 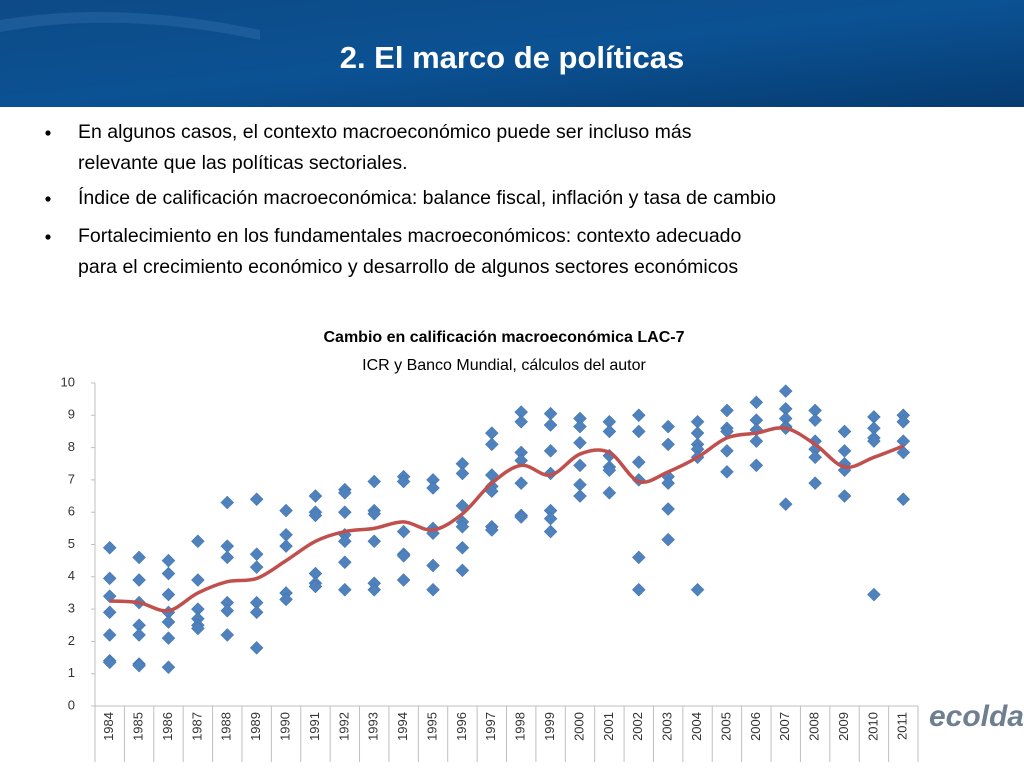 What do you see at coordinates (667, 726) in the screenshot?
I see `x-tick-label: 2003` at bounding box center [667, 726].